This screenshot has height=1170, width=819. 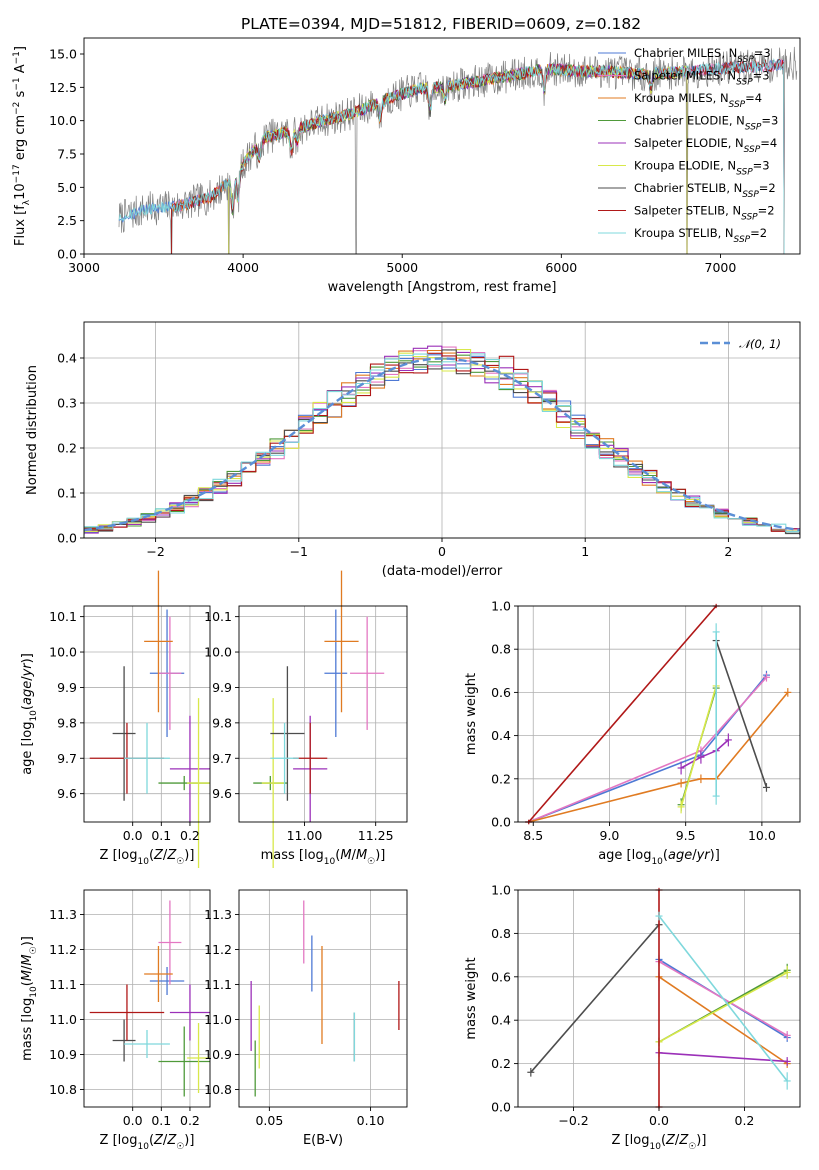 What do you see at coordinates (20, 139) in the screenshot?
I see `label-part: erg cm` at bounding box center [20, 139].